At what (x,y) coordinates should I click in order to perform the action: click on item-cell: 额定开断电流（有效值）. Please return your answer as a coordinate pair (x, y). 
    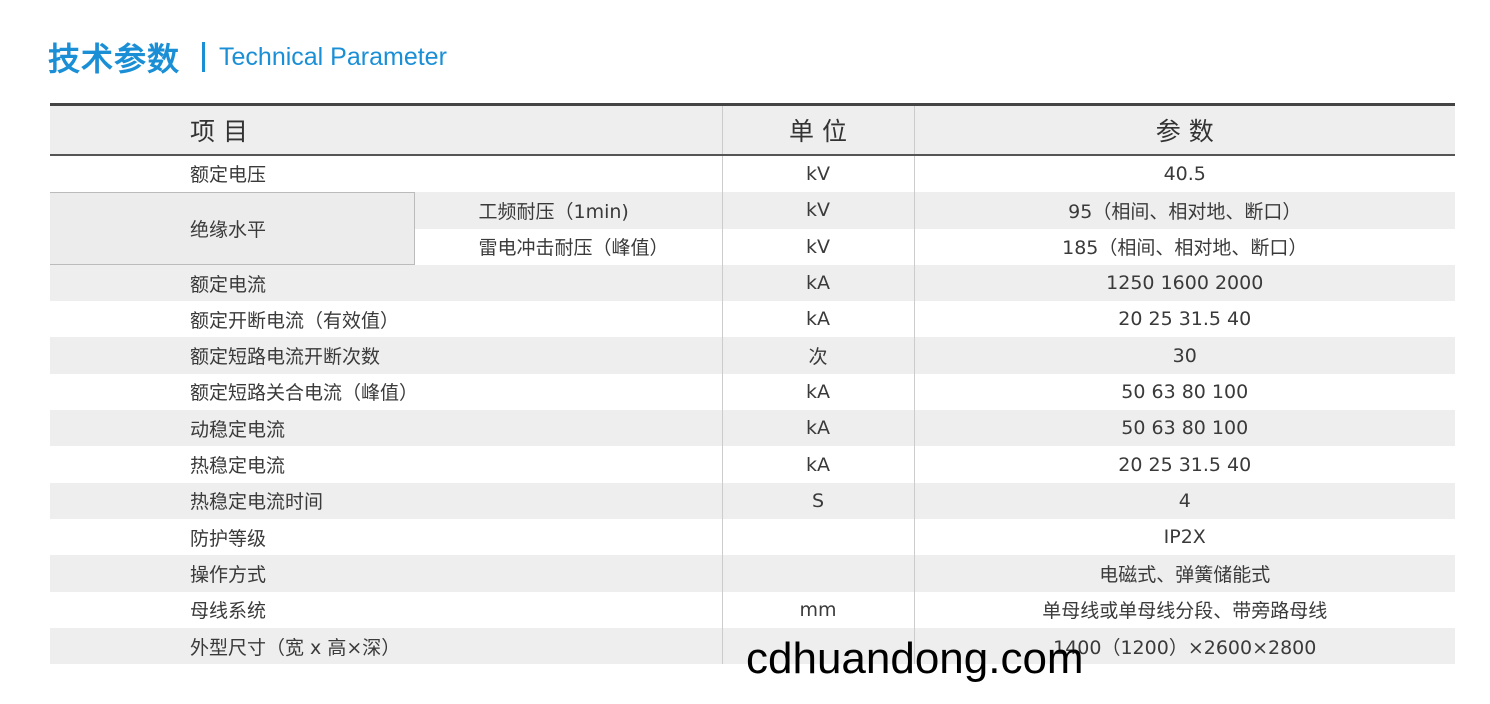
    Looking at the image, I should click on (295, 320).